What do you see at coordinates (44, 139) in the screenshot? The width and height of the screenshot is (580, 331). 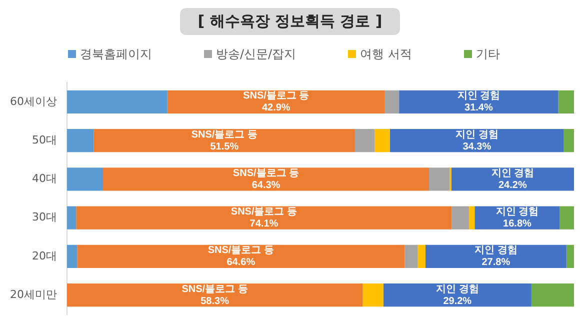 I see `y-tick-label: 50대` at bounding box center [44, 139].